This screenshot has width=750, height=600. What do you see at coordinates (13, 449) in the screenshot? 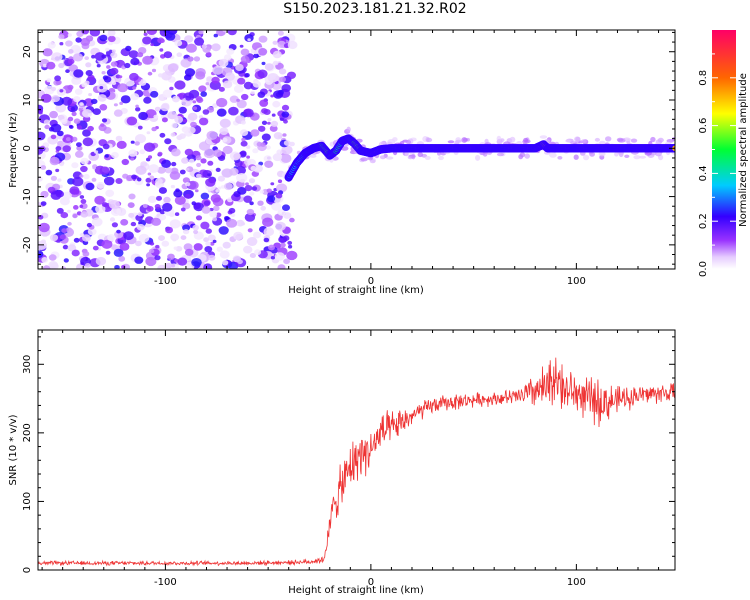
I see `snr-ylabel: SNR (10 * v/v)` at bounding box center [13, 449].